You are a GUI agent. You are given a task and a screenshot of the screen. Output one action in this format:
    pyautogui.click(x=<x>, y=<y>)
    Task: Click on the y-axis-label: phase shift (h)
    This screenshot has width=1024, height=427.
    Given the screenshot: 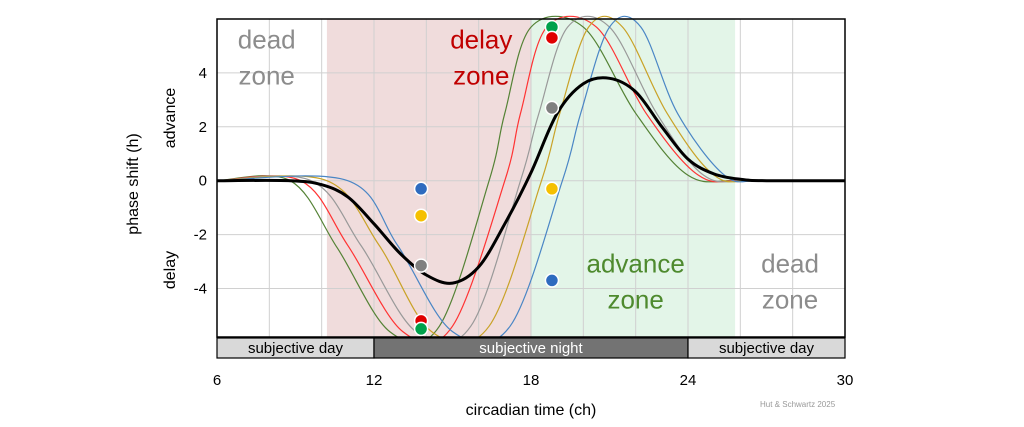 What is the action you would take?
    pyautogui.click(x=133, y=183)
    